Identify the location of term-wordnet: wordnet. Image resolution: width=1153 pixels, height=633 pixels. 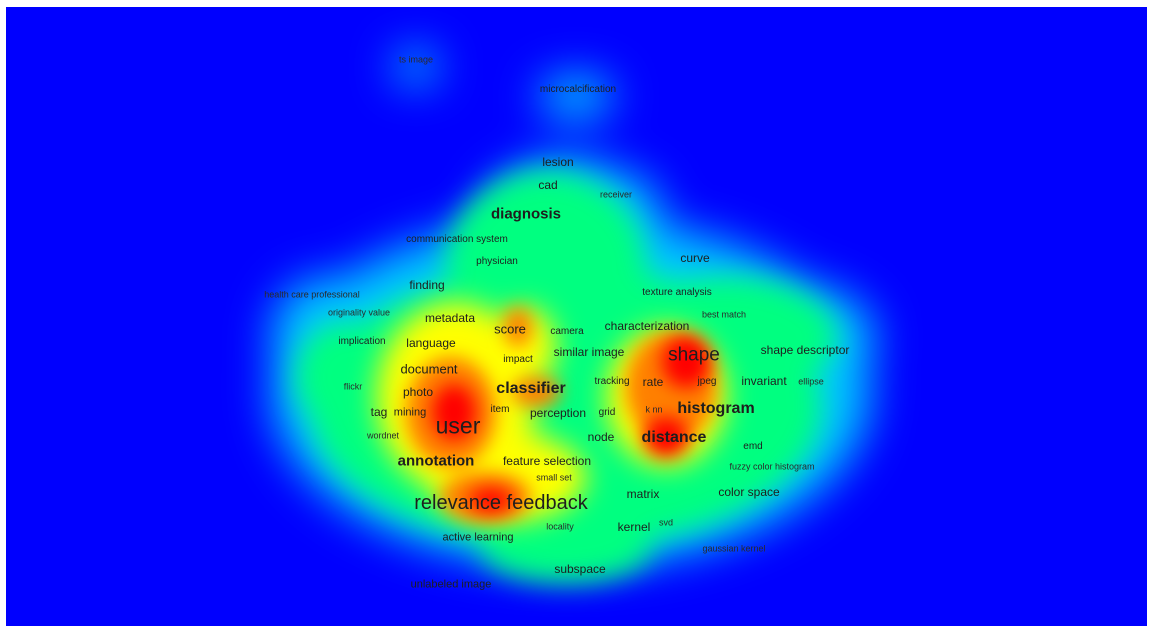
(383, 435).